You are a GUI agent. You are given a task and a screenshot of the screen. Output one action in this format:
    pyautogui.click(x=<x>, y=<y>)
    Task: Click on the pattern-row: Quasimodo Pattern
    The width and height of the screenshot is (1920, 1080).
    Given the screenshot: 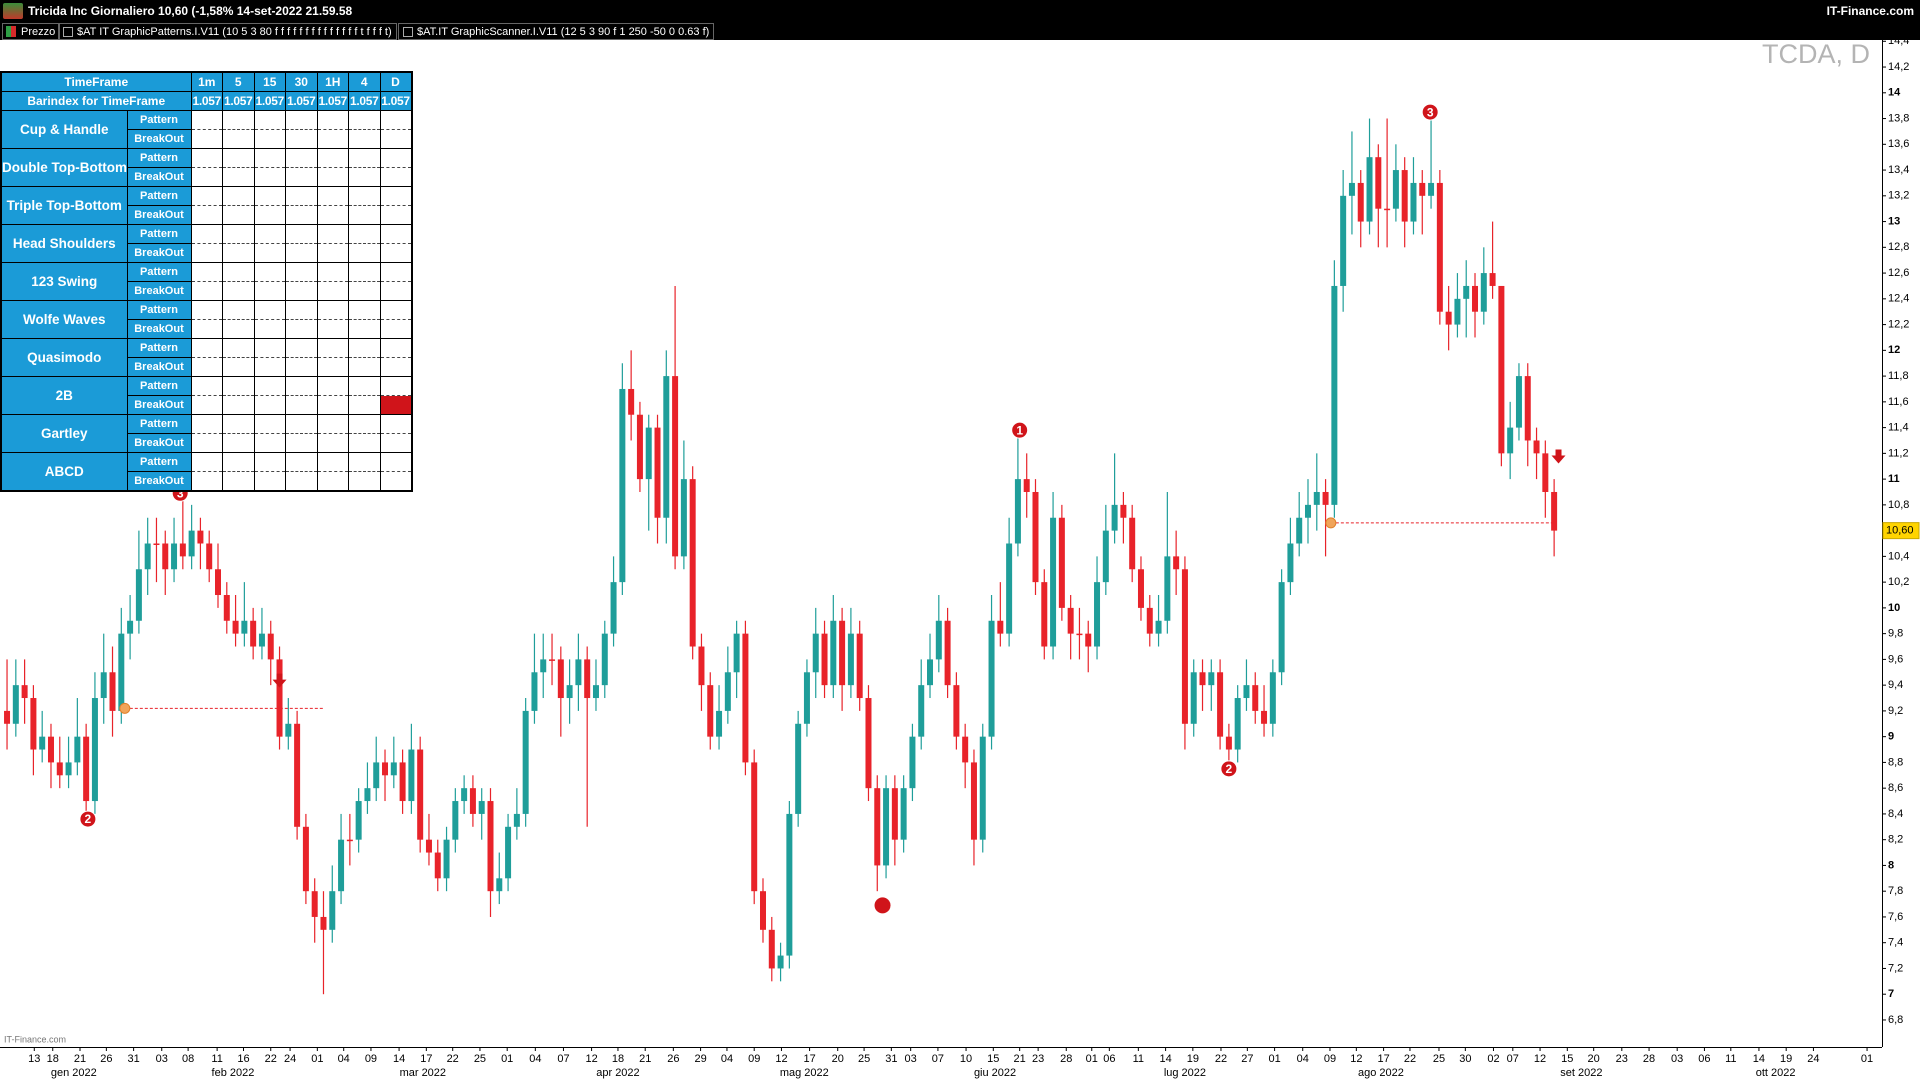 What is the action you would take?
    pyautogui.click(x=206, y=357)
    